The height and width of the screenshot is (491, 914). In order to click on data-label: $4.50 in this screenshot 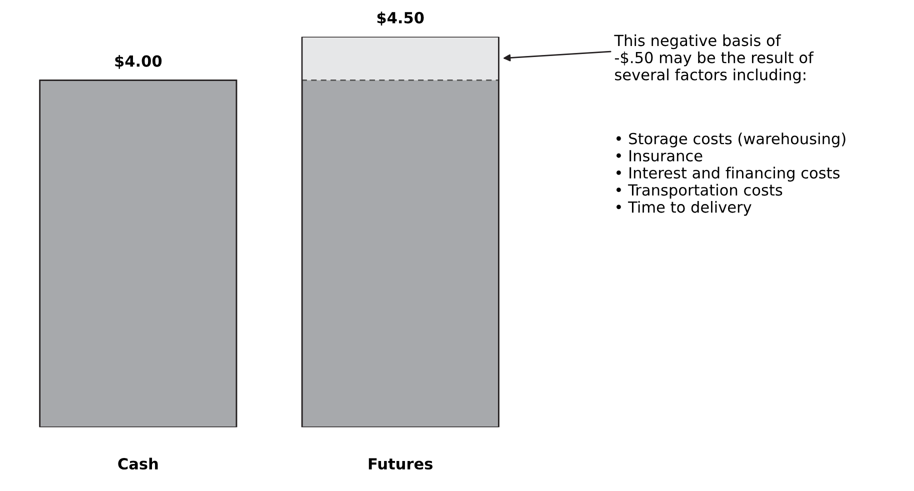, I will do `click(400, 19)`.